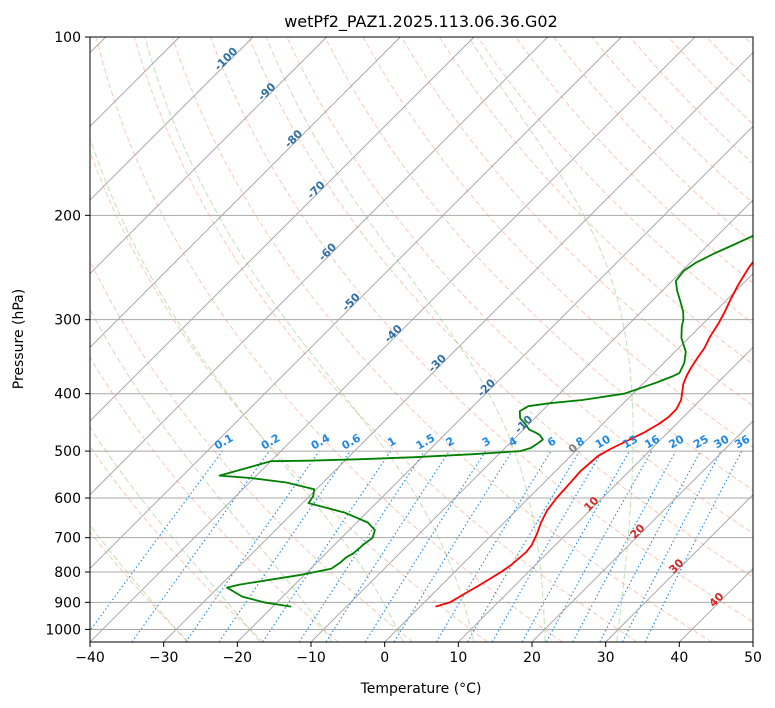 The image size is (775, 708). I want to click on isotherm-label: 30, so click(676, 566).